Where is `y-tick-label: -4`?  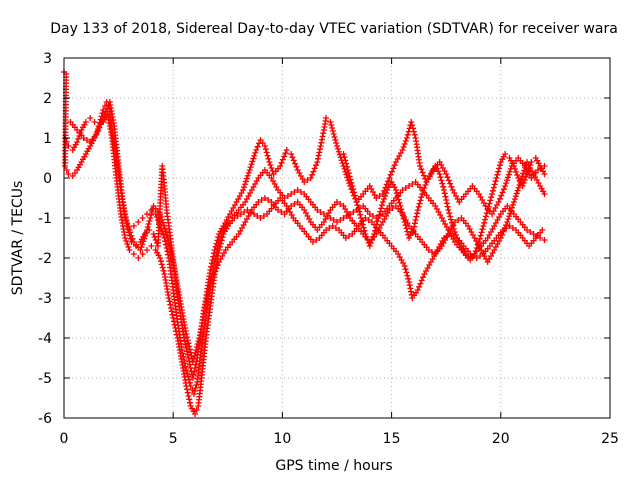 y-tick-label: -4 is located at coordinates (45, 339).